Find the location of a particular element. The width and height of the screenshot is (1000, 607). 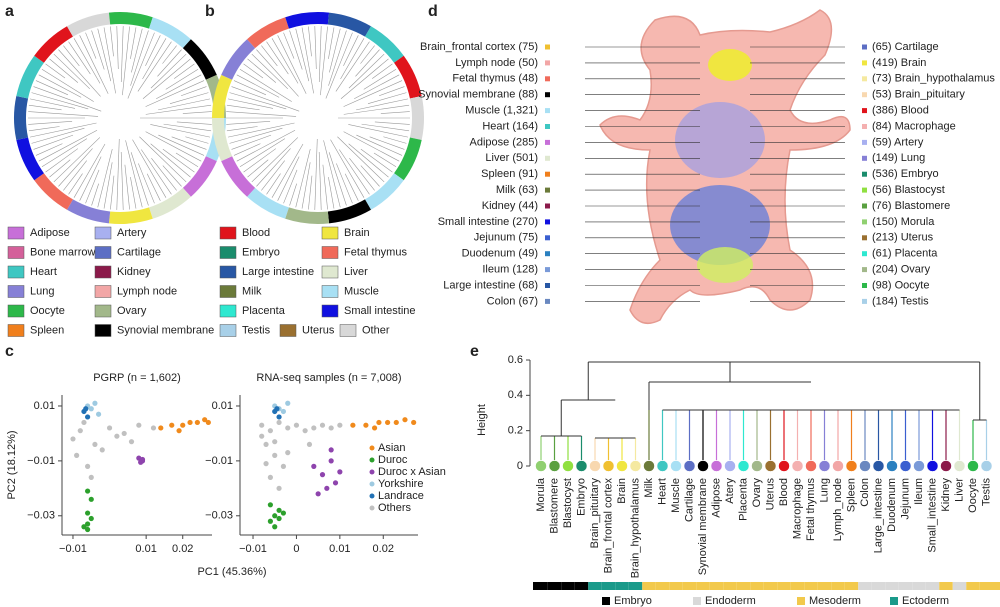

leaf-label: Cartilage is located at coordinates (689, 500).